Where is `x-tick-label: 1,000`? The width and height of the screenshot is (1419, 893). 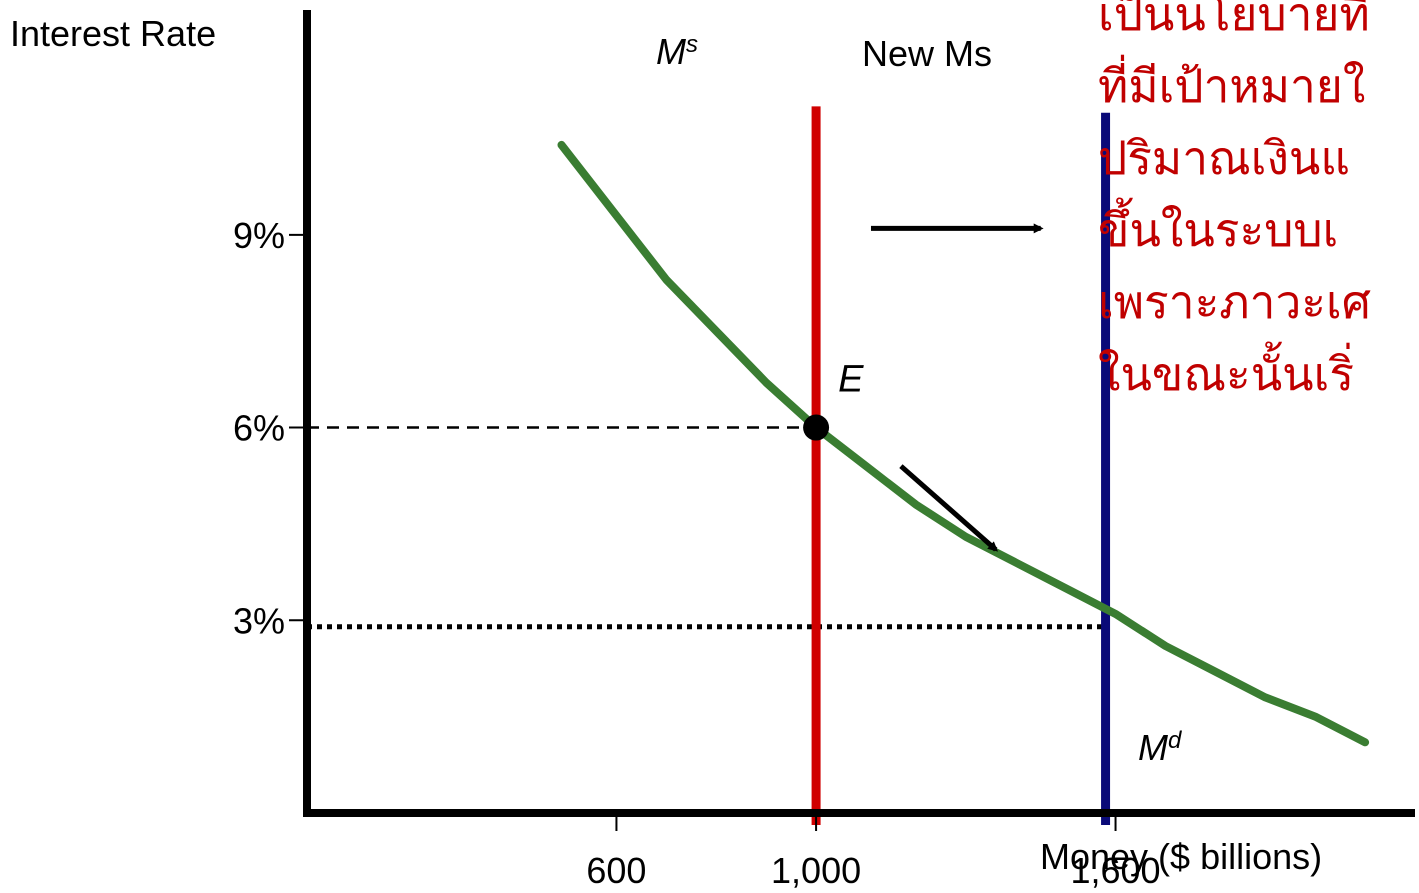
x-tick-label: 1,000 is located at coordinates (816, 870).